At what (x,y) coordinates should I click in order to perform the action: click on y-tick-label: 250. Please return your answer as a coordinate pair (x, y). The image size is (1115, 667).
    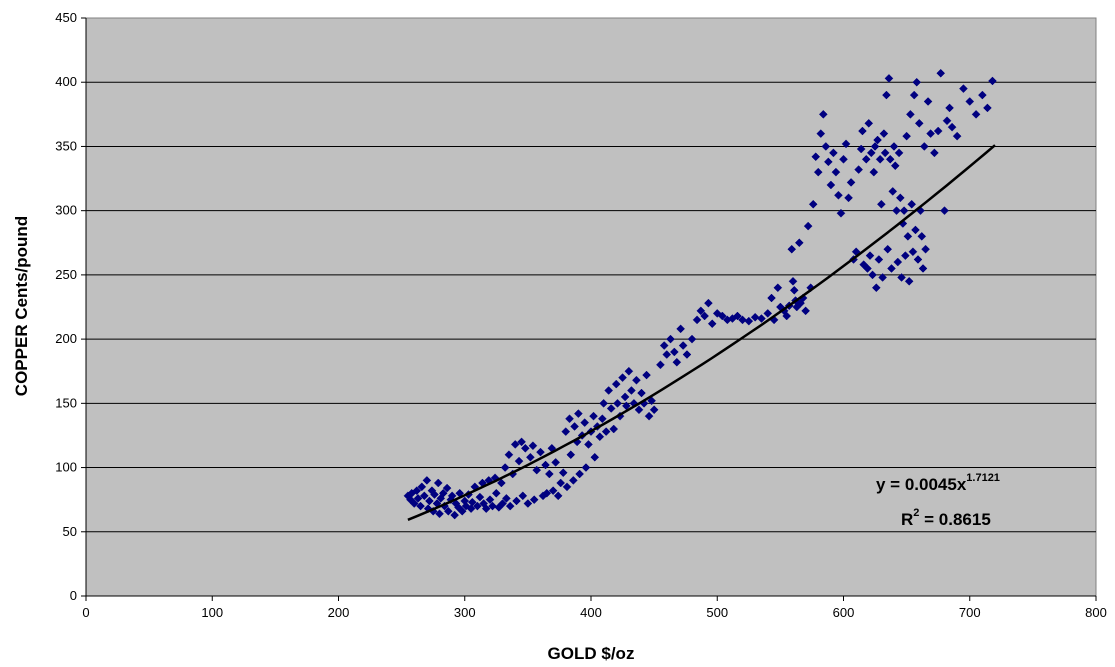
    Looking at the image, I should click on (66, 274).